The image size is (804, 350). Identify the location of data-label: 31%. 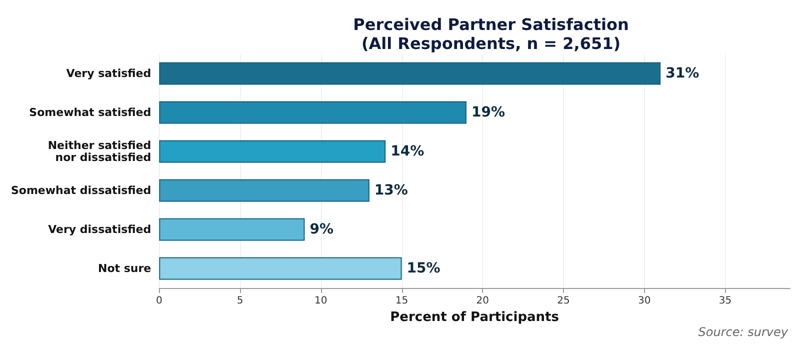
(683, 74).